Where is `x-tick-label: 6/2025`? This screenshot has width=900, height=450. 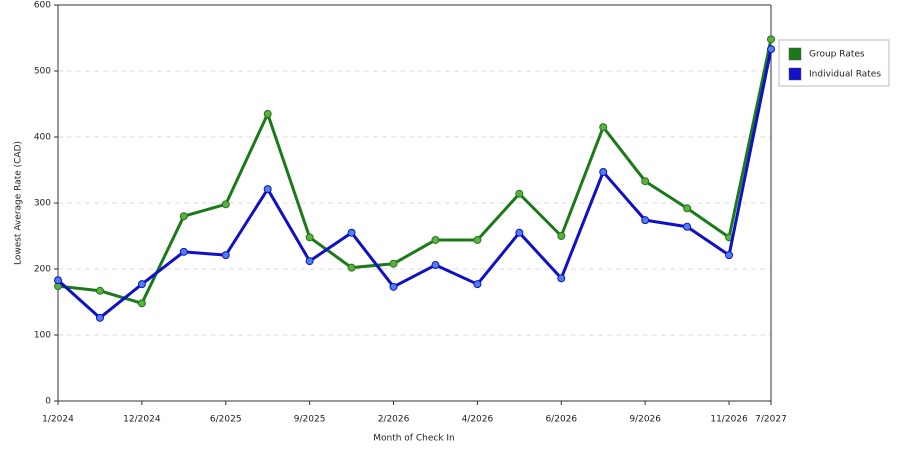
x-tick-label: 6/2025 is located at coordinates (226, 420).